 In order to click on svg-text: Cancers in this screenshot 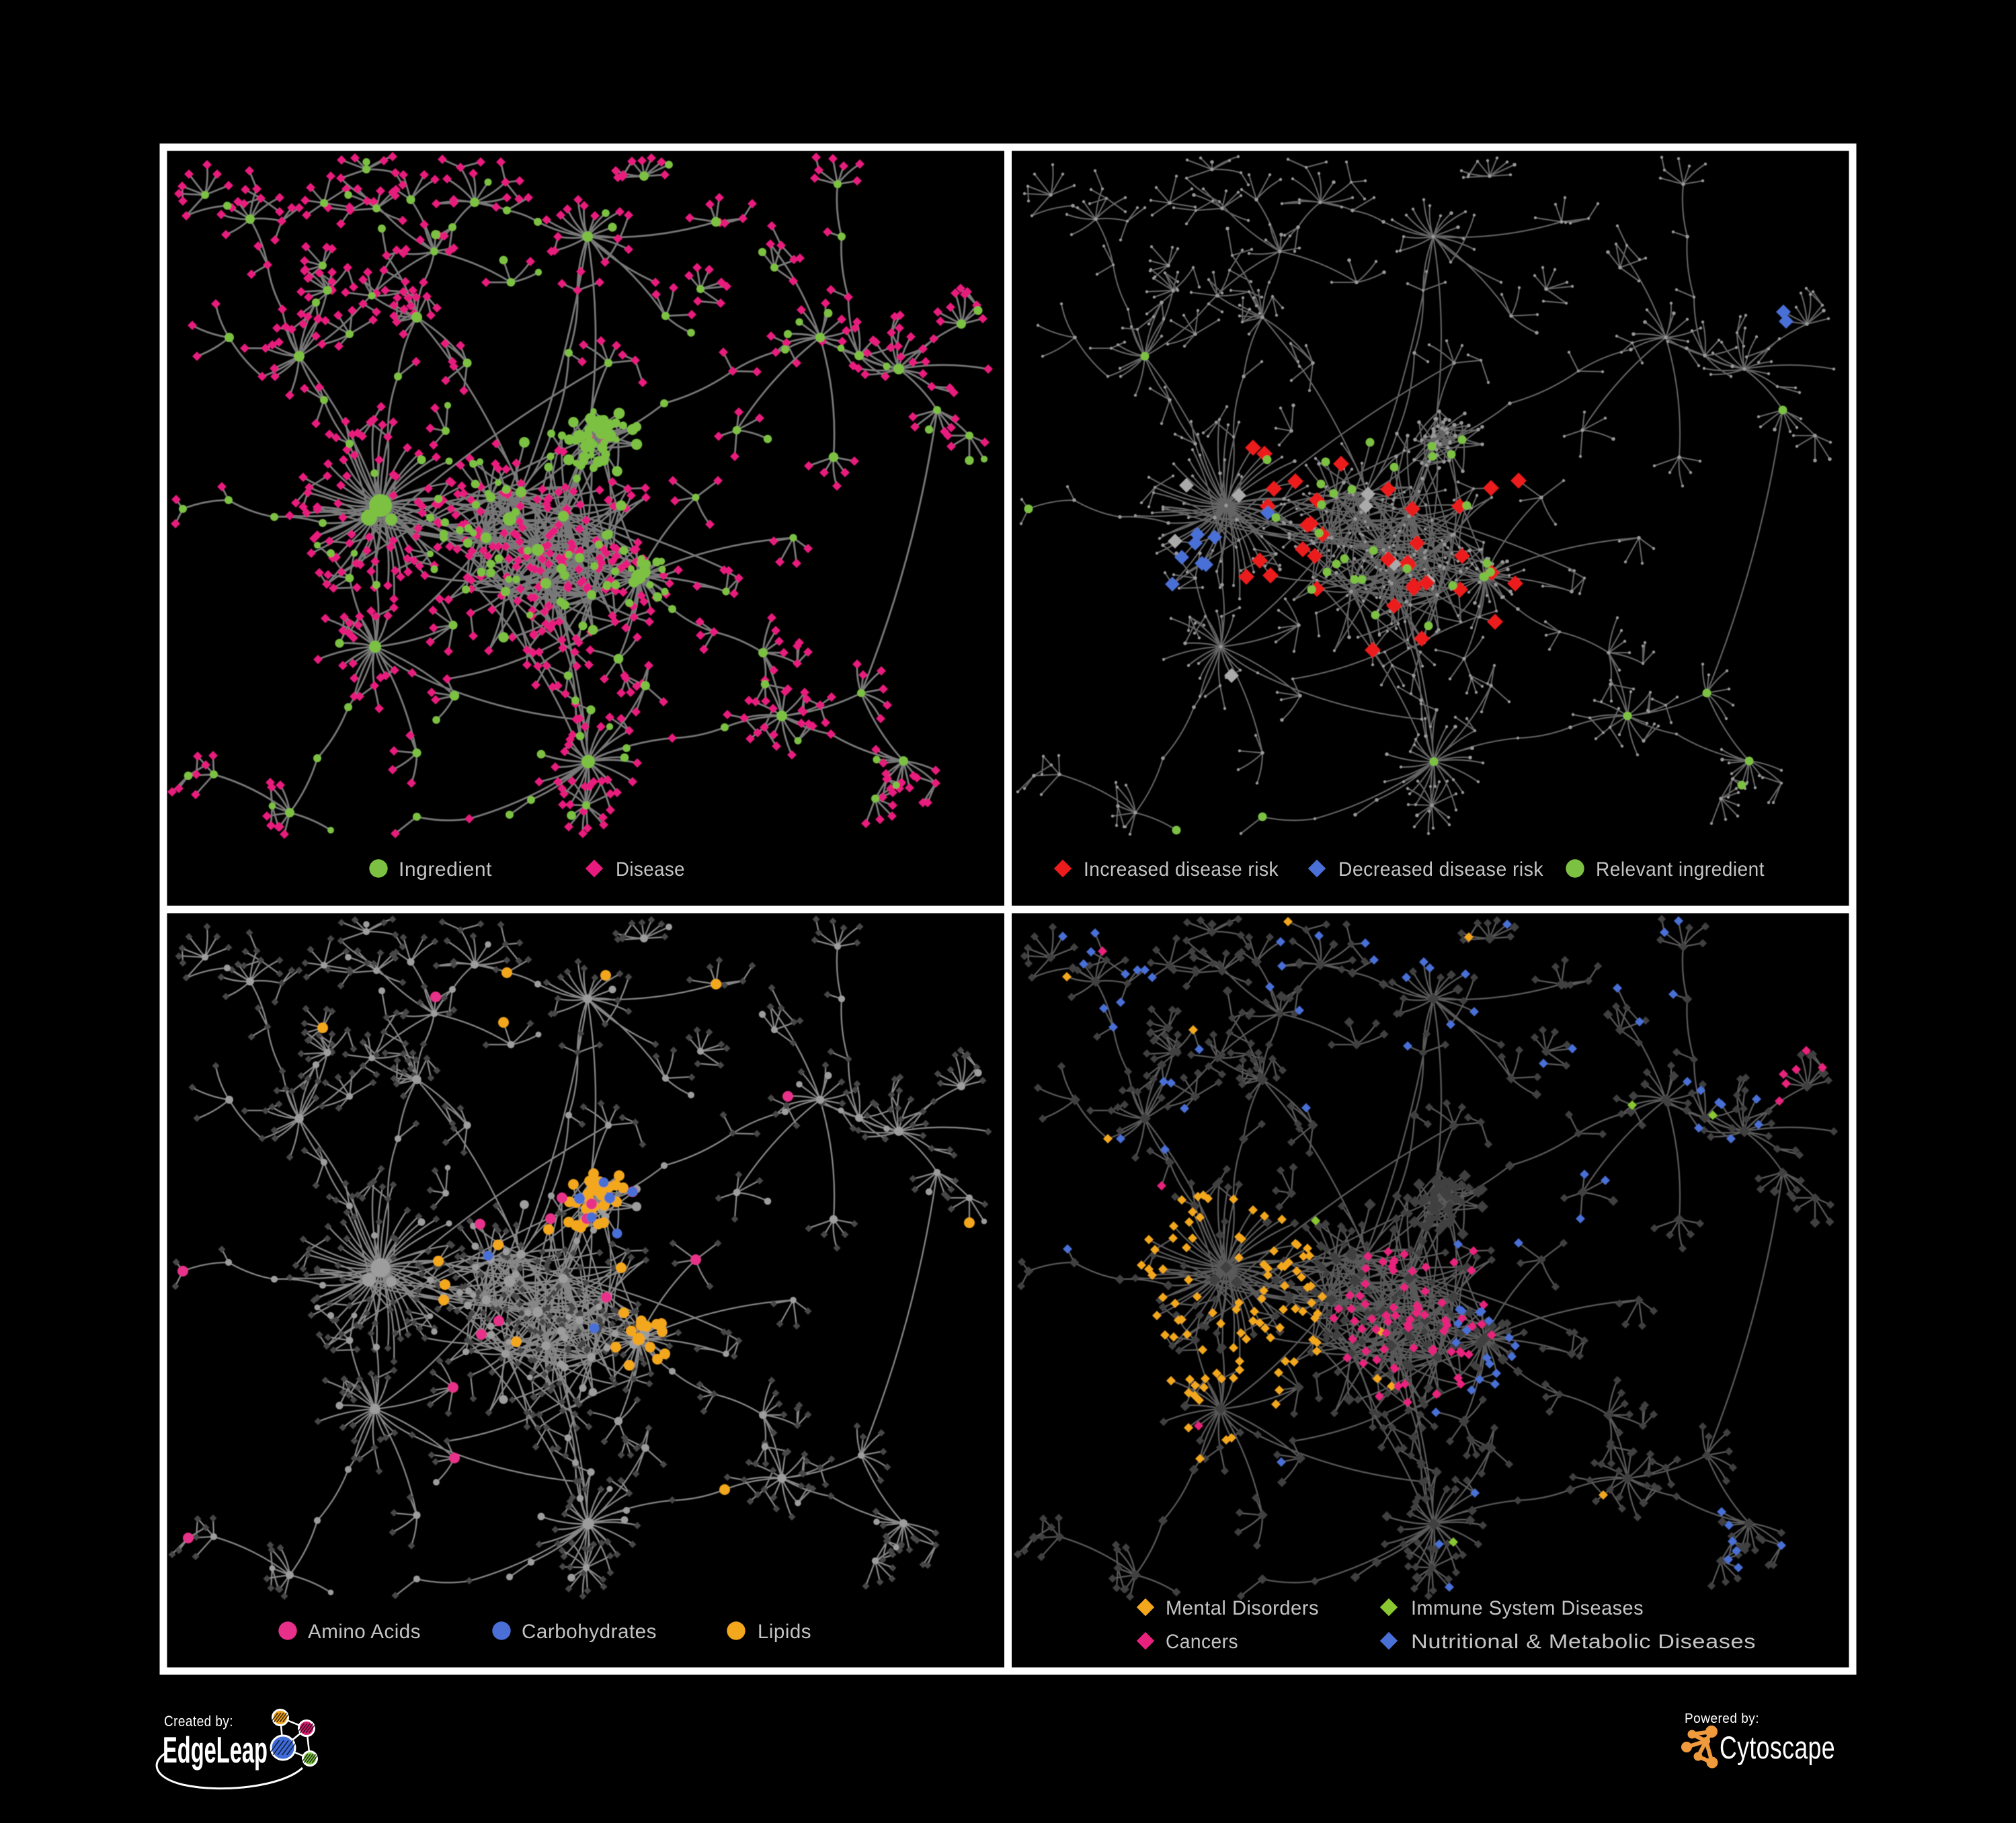, I will do `click(1202, 1642)`.